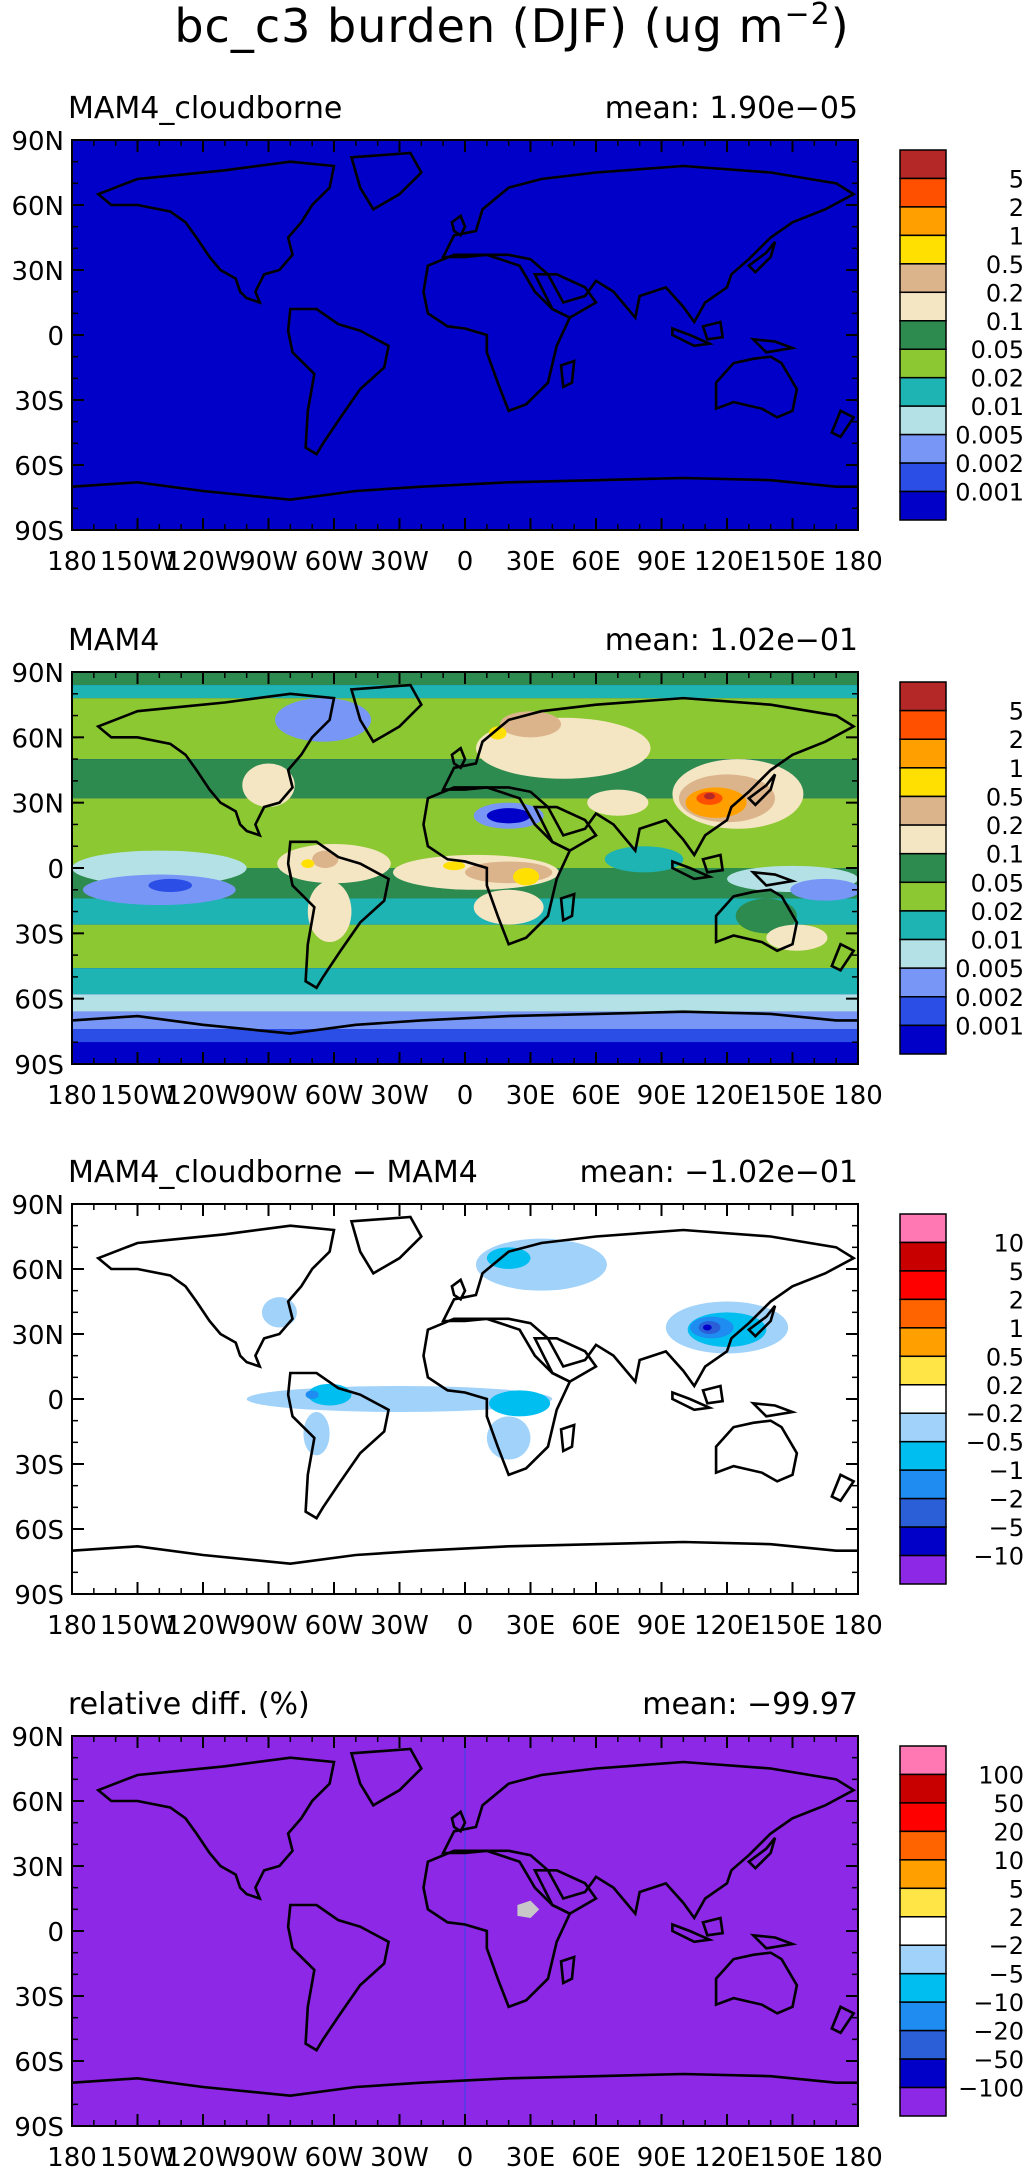 This screenshot has width=1025, height=2175. Describe the element at coordinates (989, 969) in the screenshot. I see `colorbar-label: 0.005` at that location.